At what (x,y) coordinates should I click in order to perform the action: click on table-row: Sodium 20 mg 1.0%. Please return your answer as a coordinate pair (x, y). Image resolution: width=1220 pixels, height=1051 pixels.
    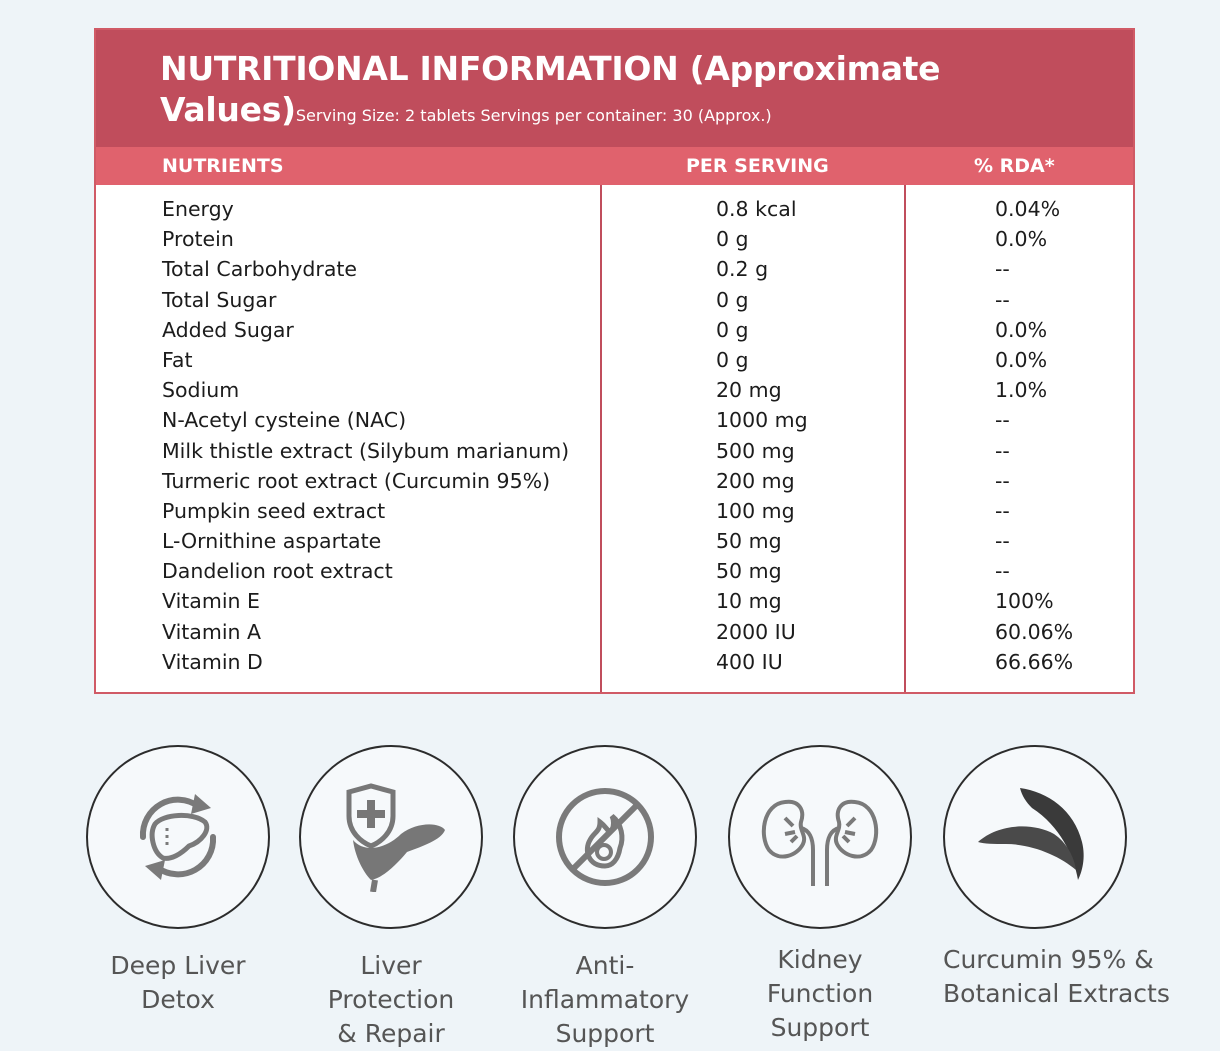
    Looking at the image, I should click on (614, 393).